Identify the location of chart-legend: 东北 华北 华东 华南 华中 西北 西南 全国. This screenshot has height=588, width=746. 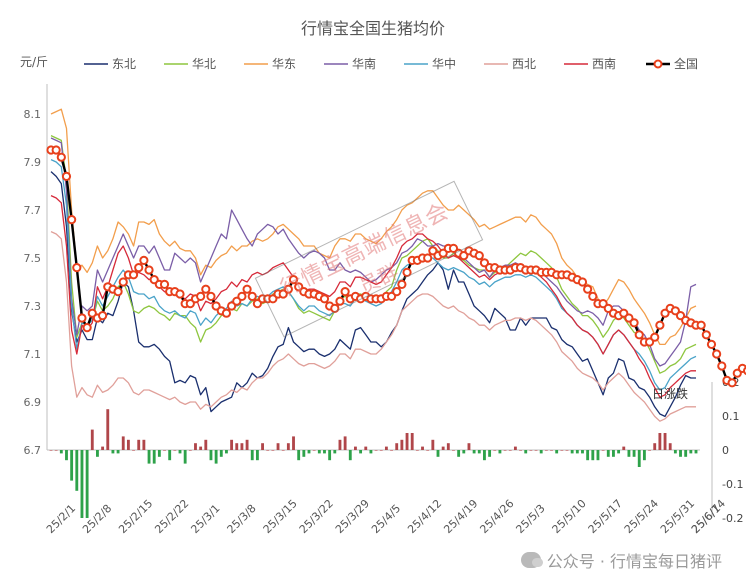
(391, 63).